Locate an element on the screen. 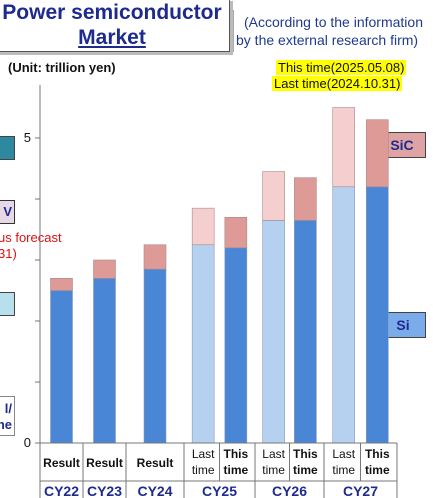 The width and height of the screenshot is (433, 498). title-line-1: Power semiconductor is located at coordinates (112, 12).